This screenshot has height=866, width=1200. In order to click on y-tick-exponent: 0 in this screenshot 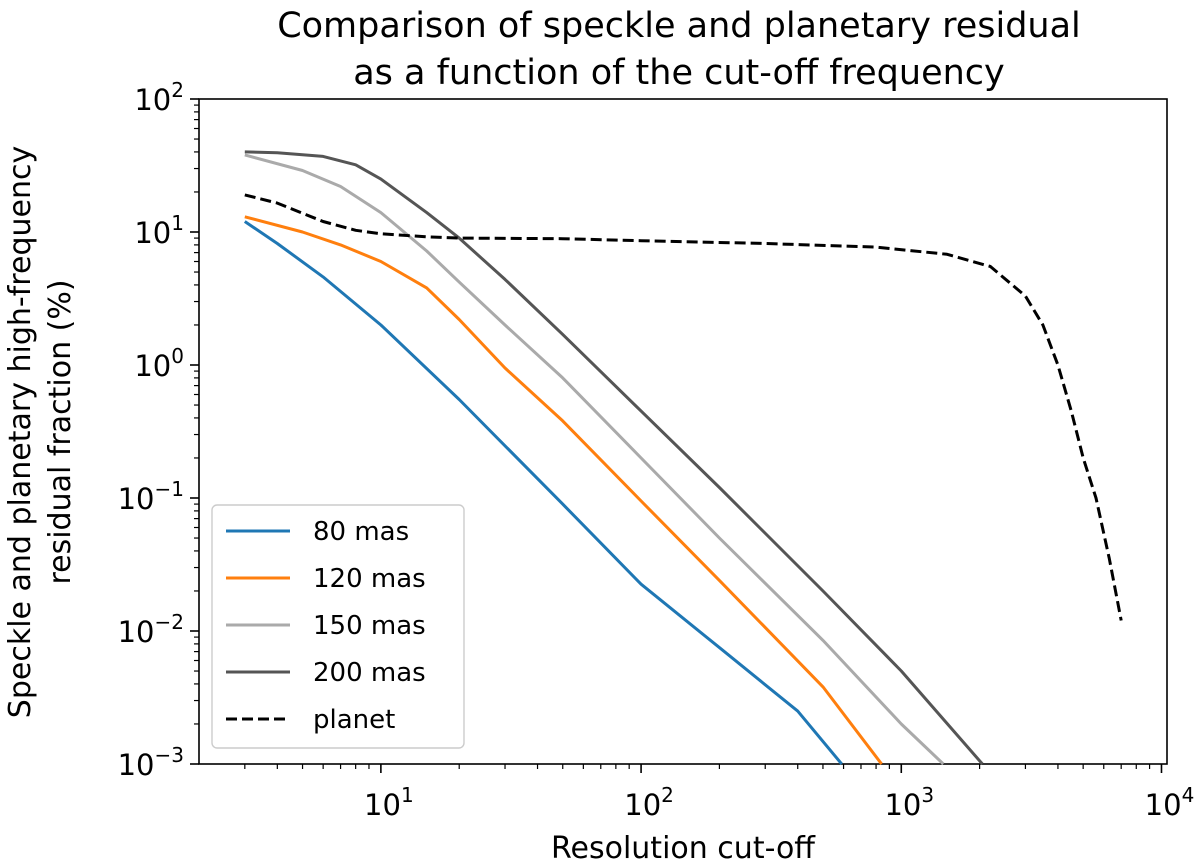, I will do `click(177, 356)`.